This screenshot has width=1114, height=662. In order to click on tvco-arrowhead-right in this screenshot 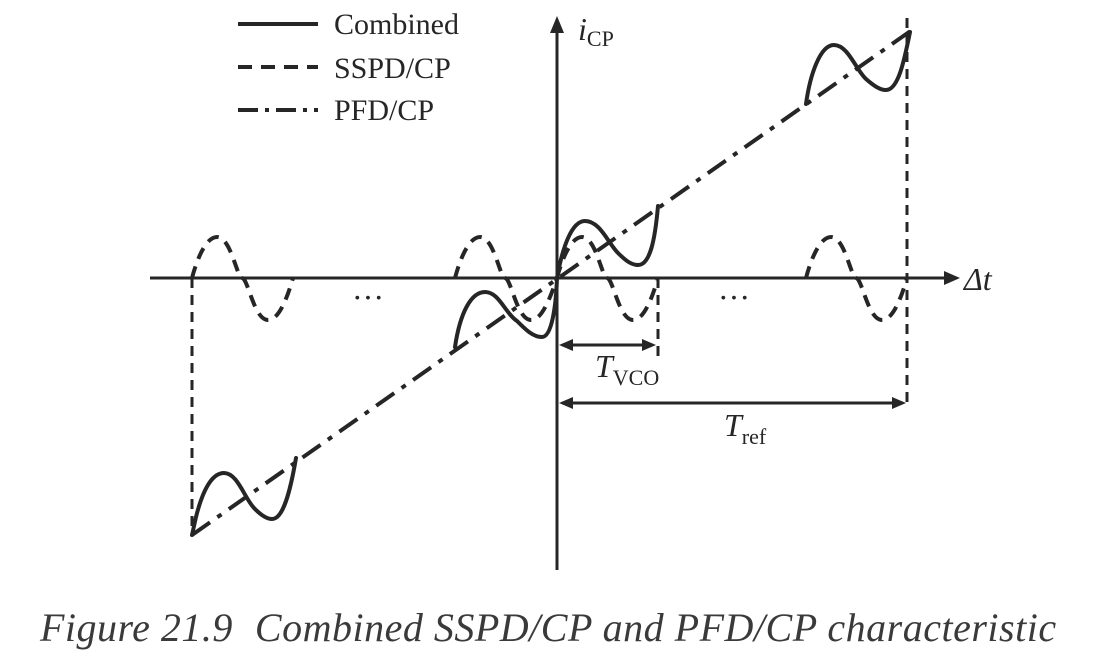, I will do `click(649, 345)`.